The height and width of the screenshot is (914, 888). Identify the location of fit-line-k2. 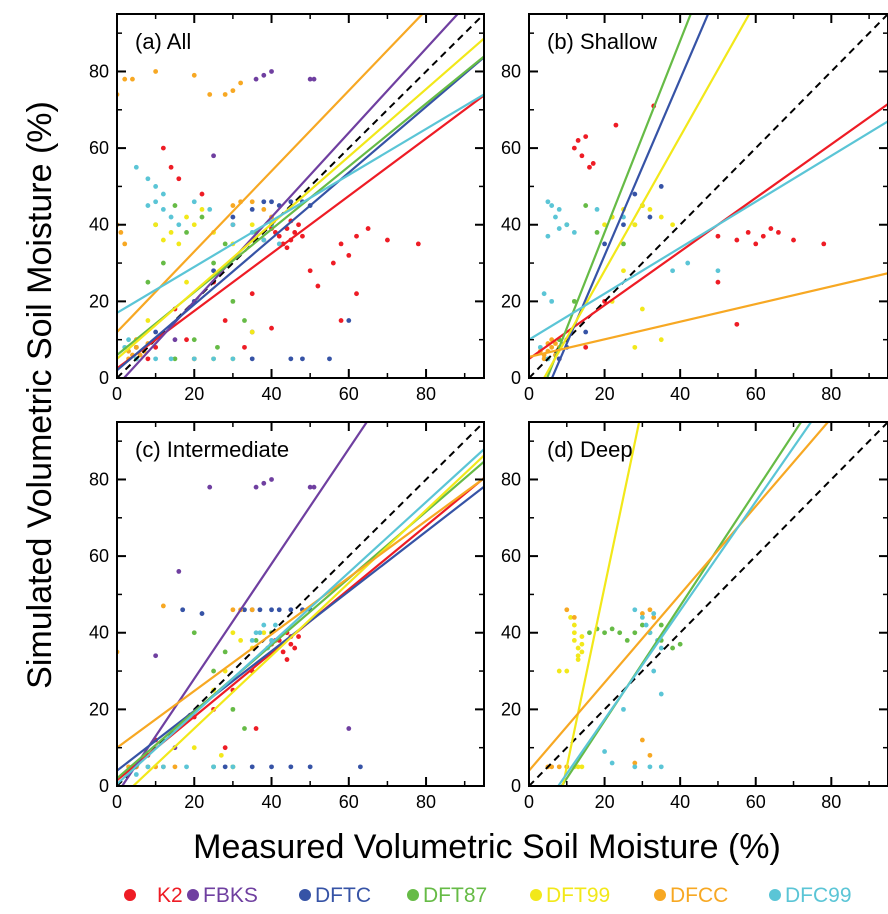
(300, 232).